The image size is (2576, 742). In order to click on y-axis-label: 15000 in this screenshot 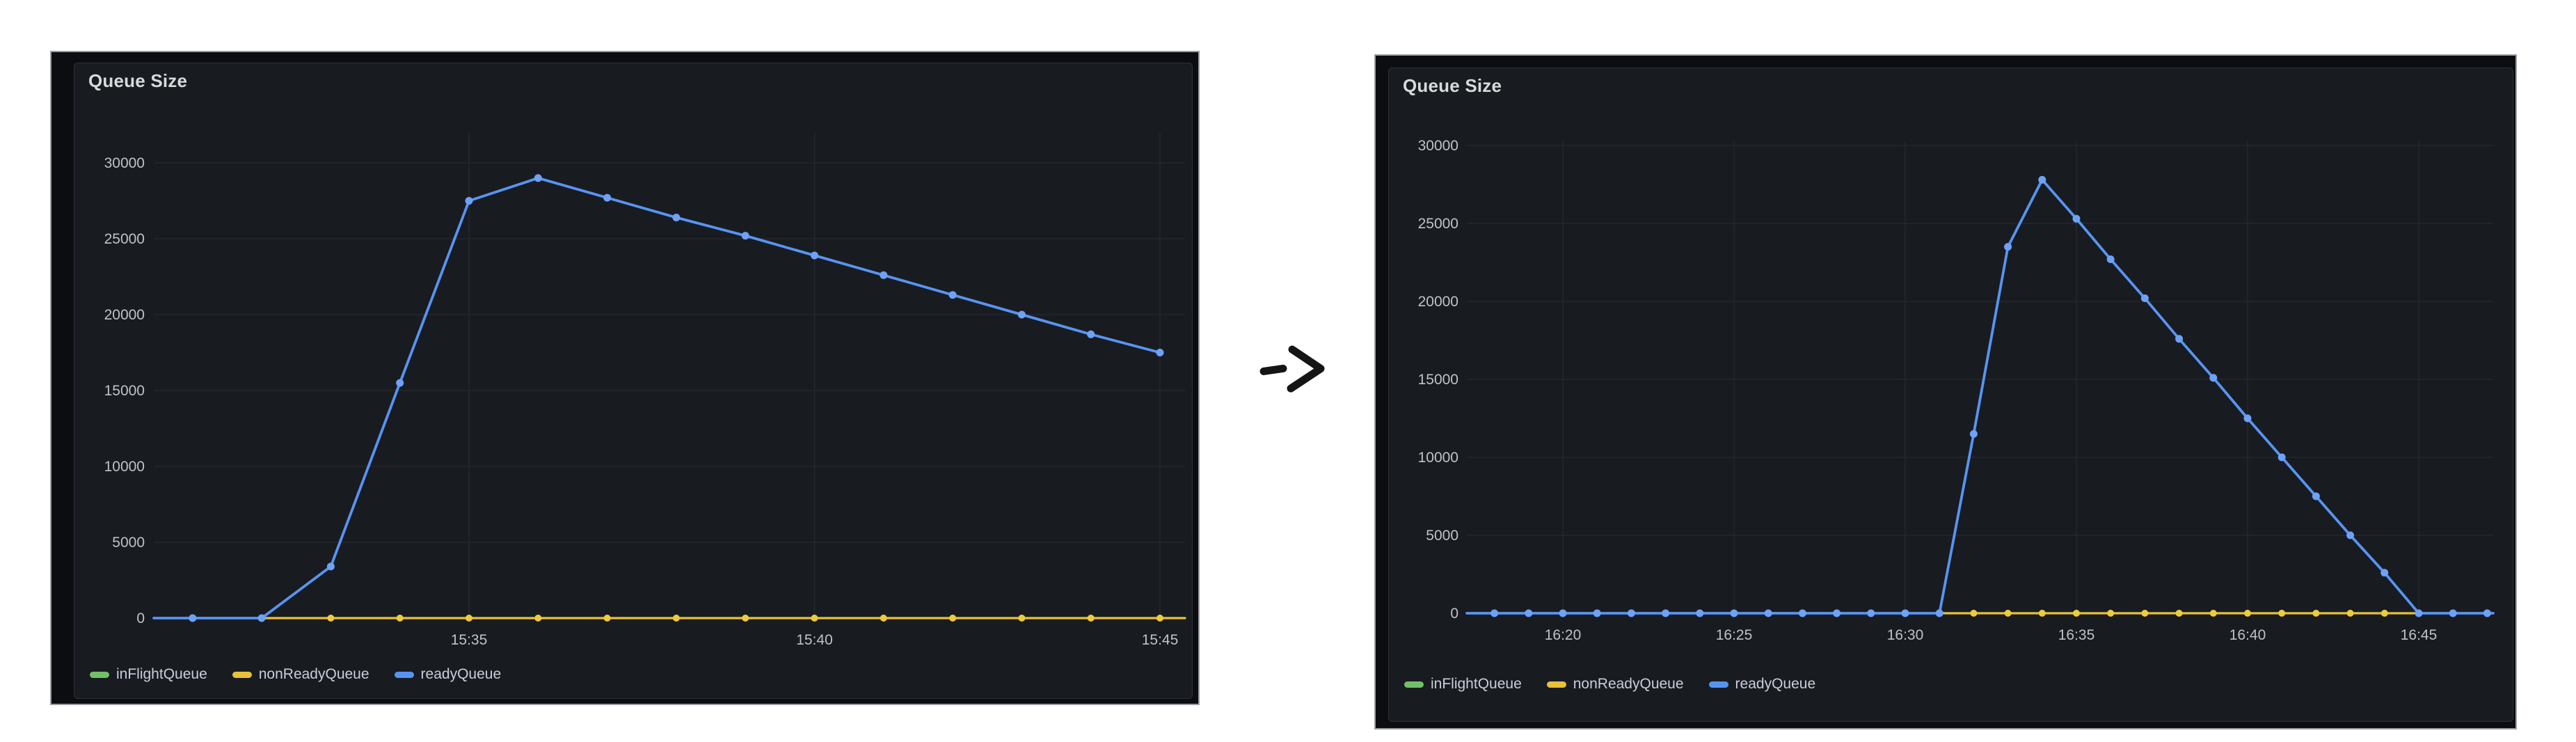, I will do `click(124, 391)`.